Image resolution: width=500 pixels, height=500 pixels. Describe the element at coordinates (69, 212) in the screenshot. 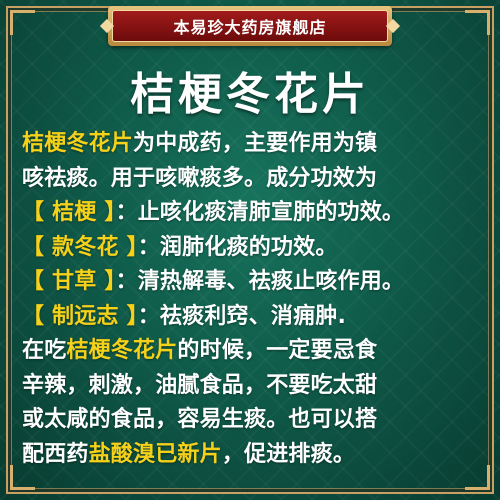

I see `highlighted-text: 【 桔梗 】` at that location.